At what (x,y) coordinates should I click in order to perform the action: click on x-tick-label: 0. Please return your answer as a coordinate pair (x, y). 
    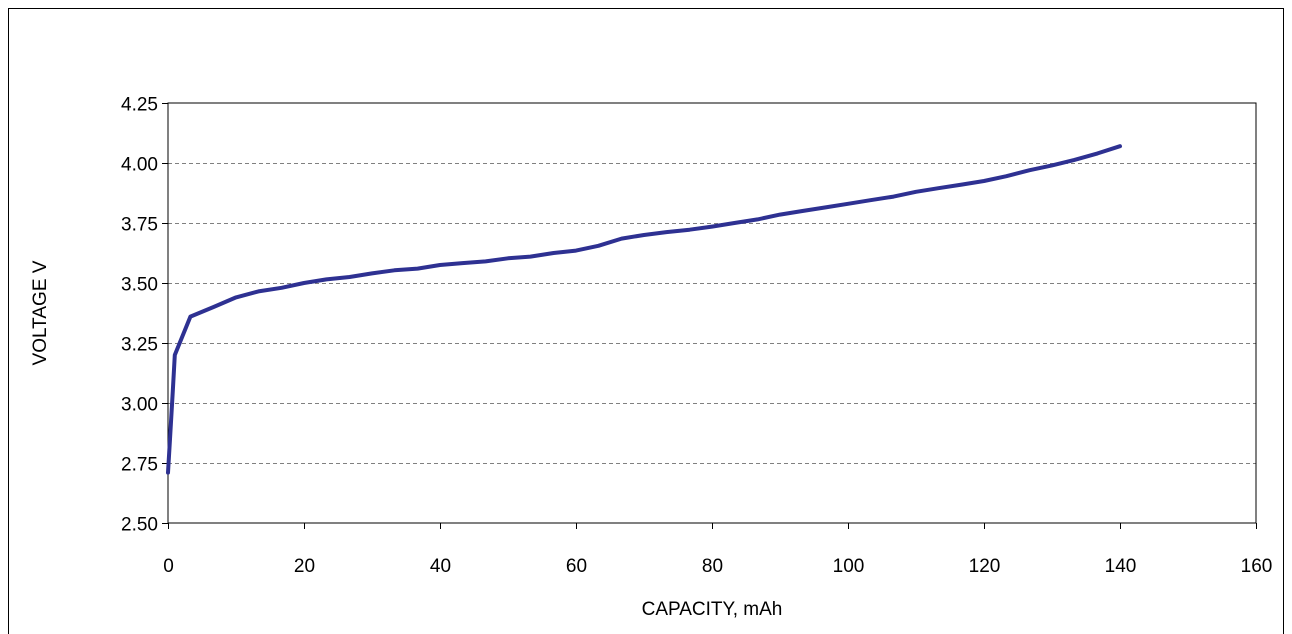
    Looking at the image, I should click on (168, 566).